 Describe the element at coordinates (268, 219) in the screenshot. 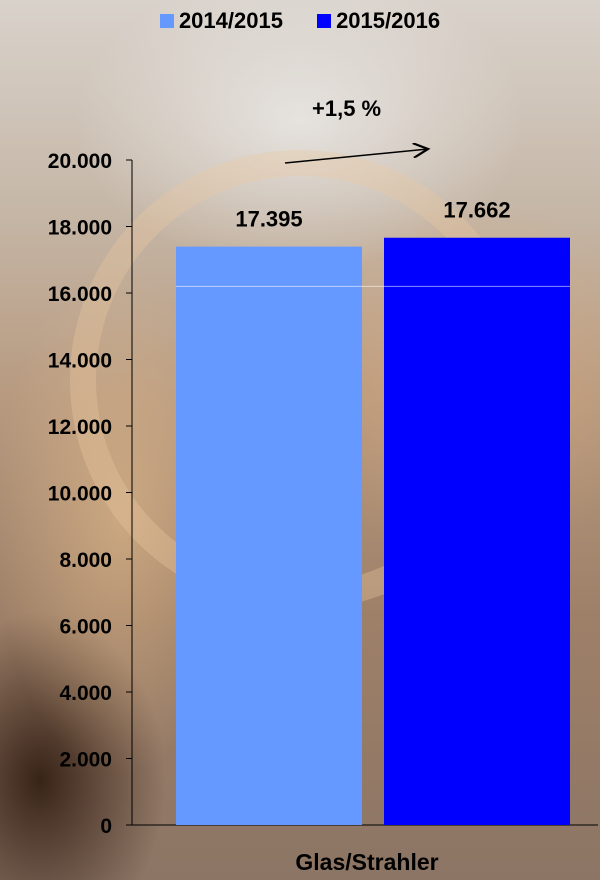

I see `data-label: 17.395` at that location.